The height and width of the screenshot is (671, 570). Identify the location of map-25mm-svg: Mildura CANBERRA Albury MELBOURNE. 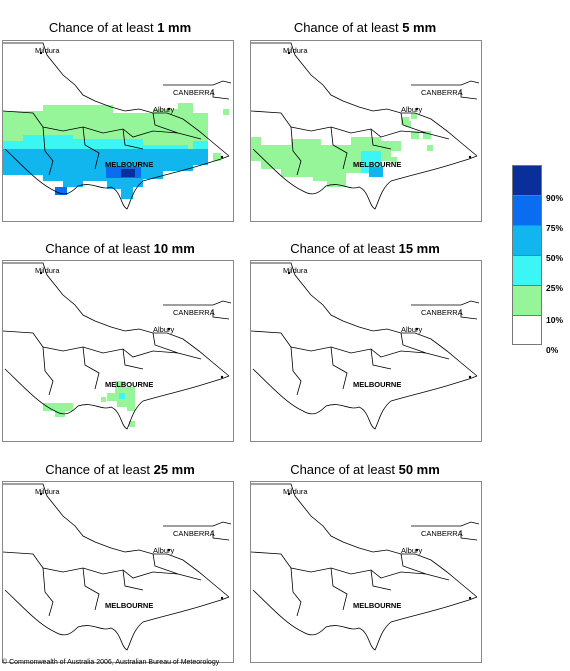
(117, 567).